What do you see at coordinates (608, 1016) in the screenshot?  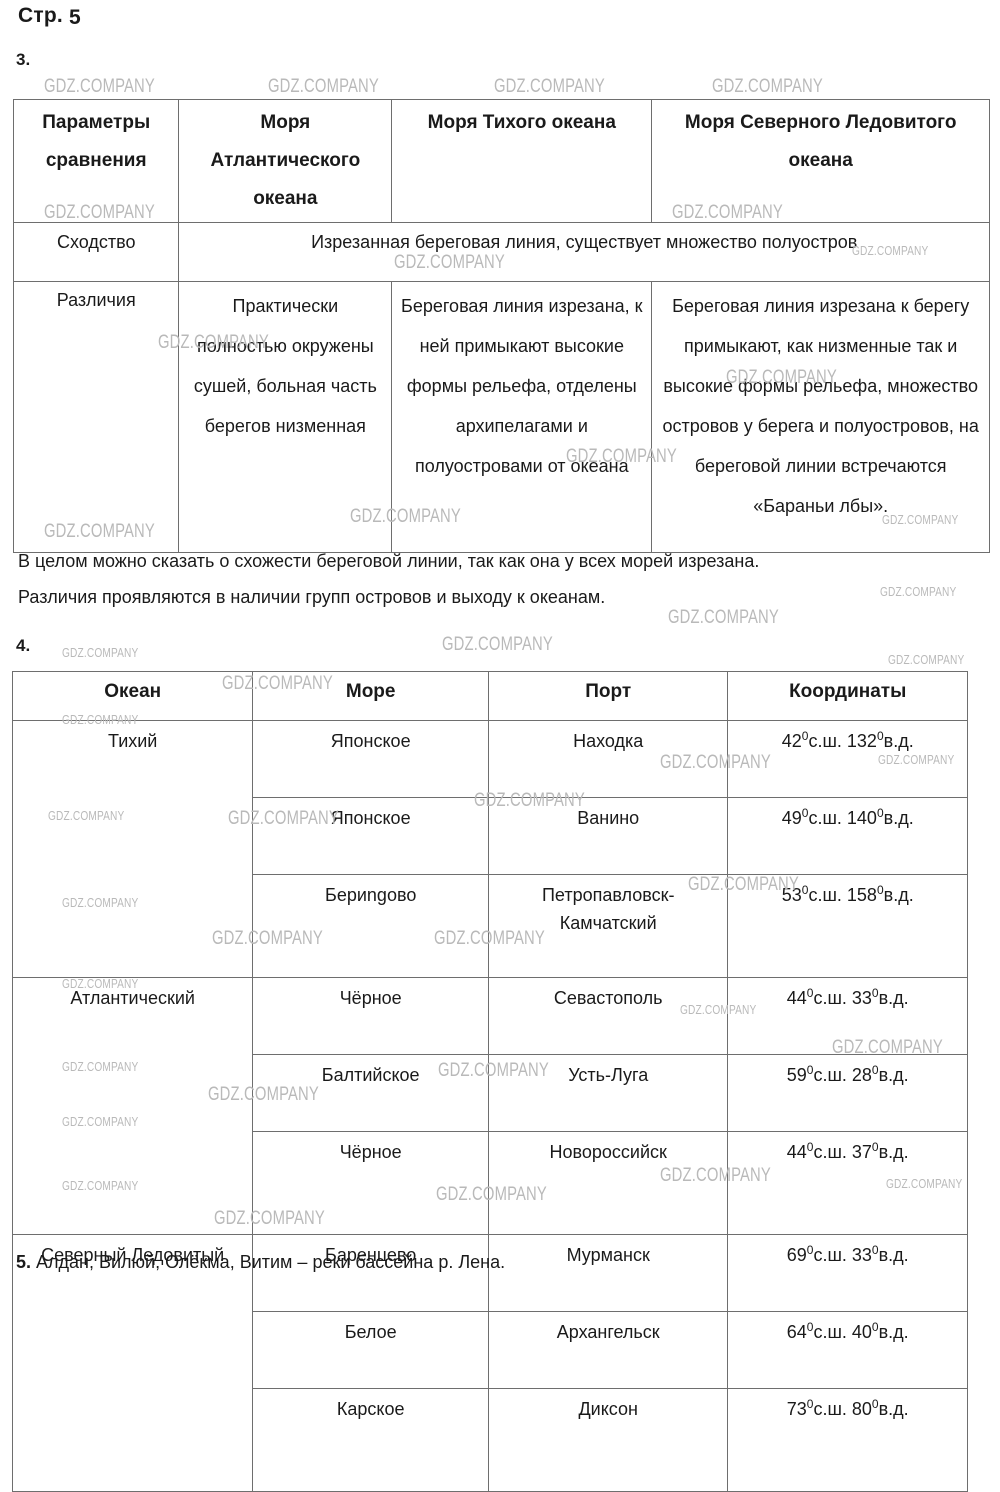 I see `cell-port: Севастополь` at bounding box center [608, 1016].